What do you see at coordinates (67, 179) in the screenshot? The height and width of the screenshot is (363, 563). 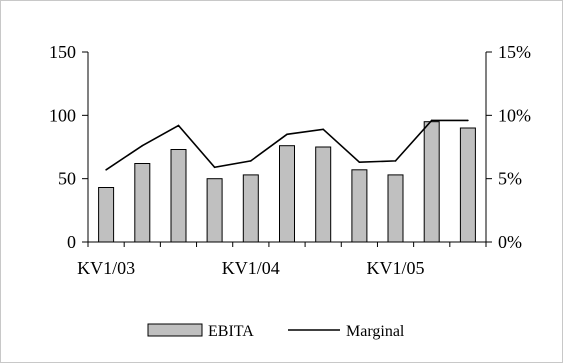 I see `left-tick-label-50: 50` at bounding box center [67, 179].